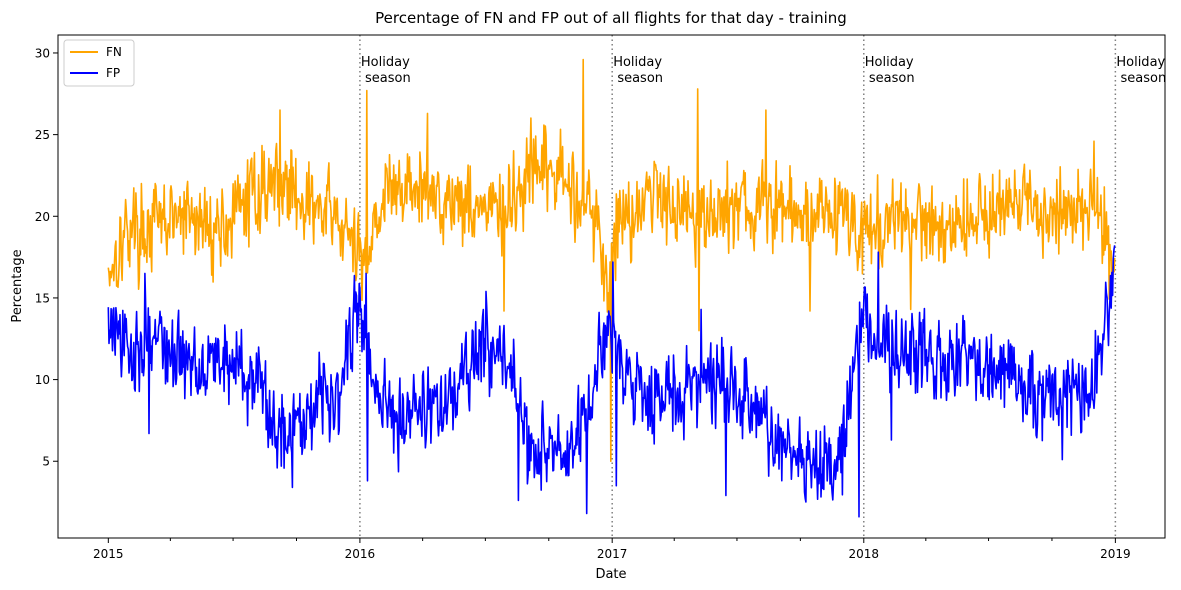  I want to click on x-tick-label-2018: 2018, so click(864, 554).